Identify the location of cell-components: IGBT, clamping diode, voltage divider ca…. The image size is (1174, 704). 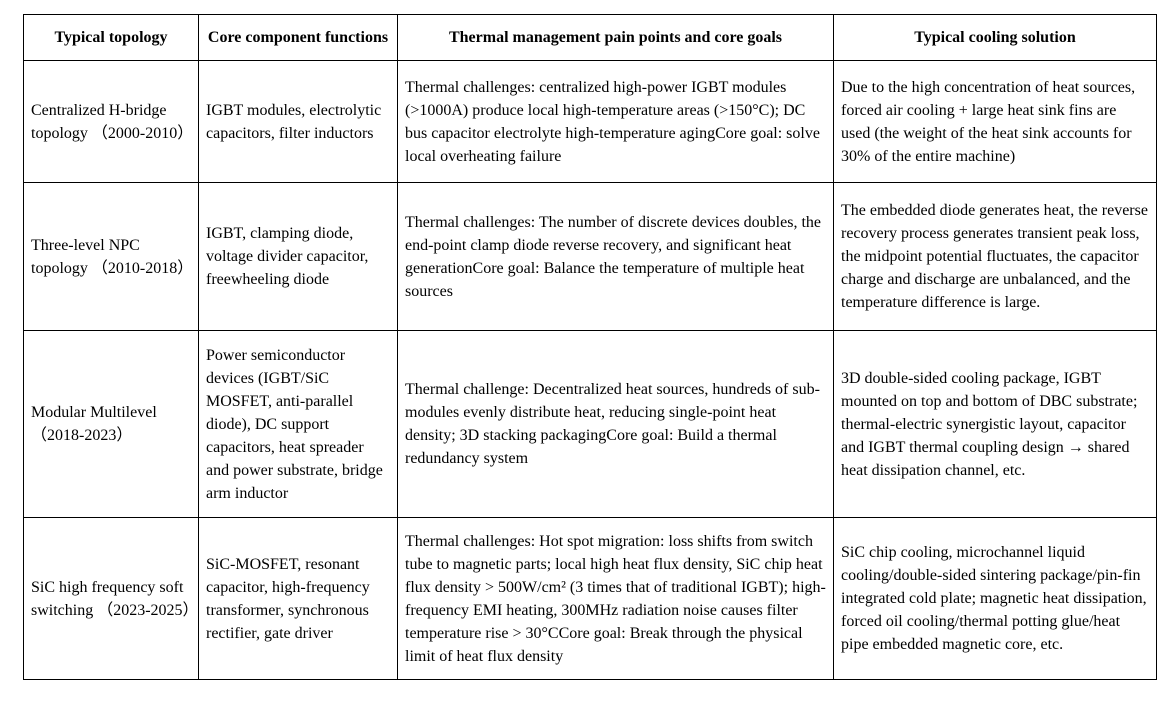
(298, 256).